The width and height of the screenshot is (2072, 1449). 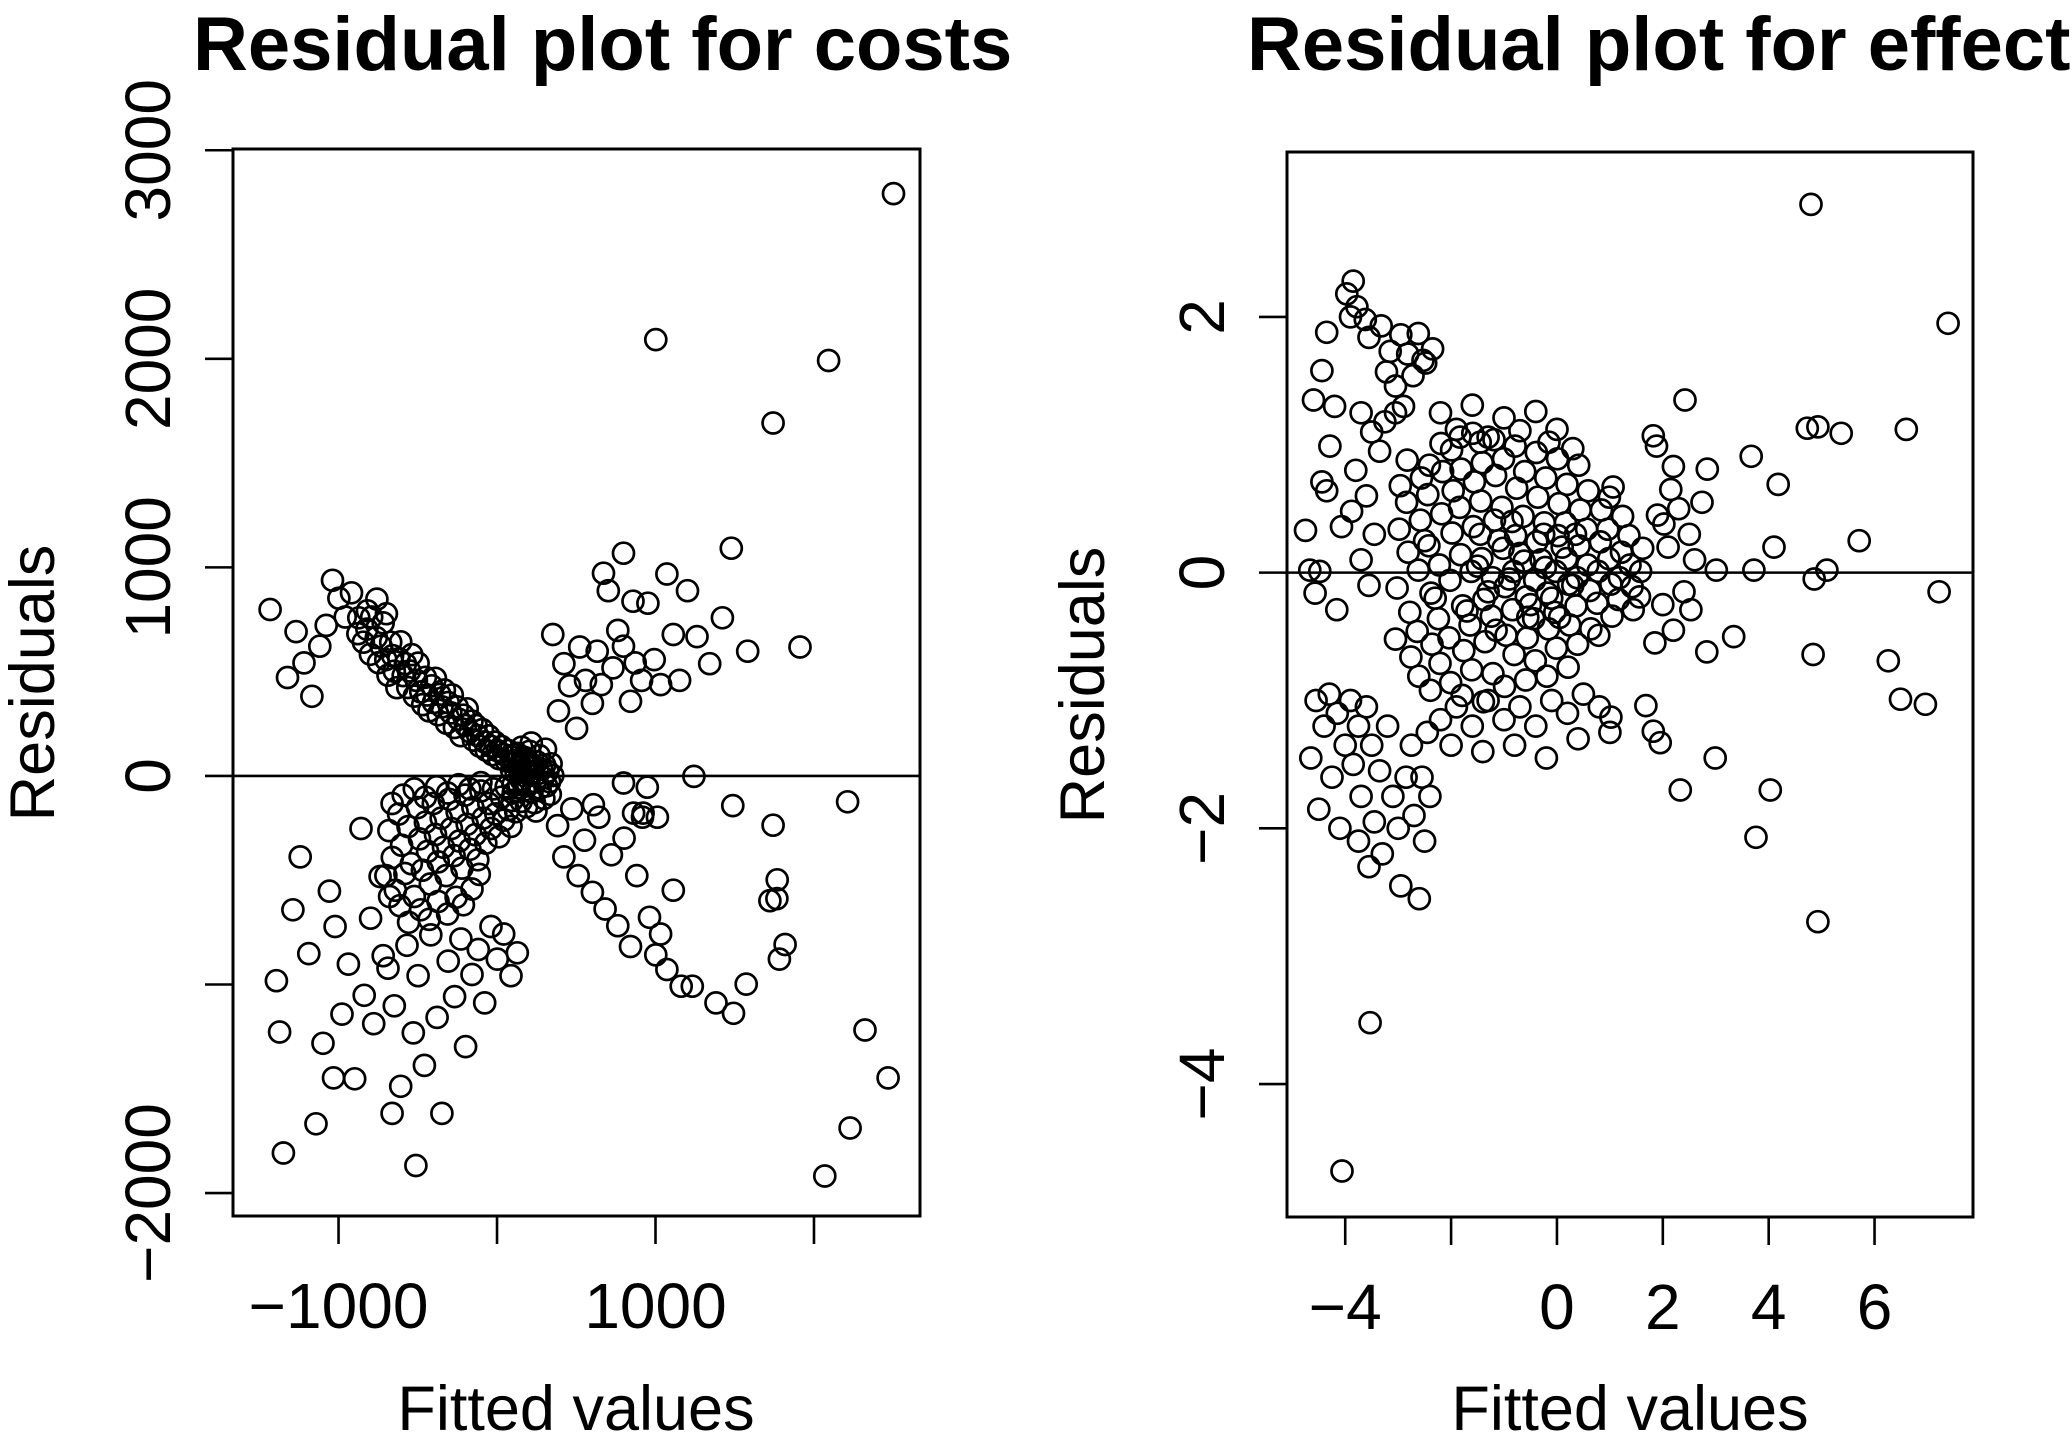 What do you see at coordinates (1557, 1307) in the screenshot?
I see `effects-x-tick-label: 0` at bounding box center [1557, 1307].